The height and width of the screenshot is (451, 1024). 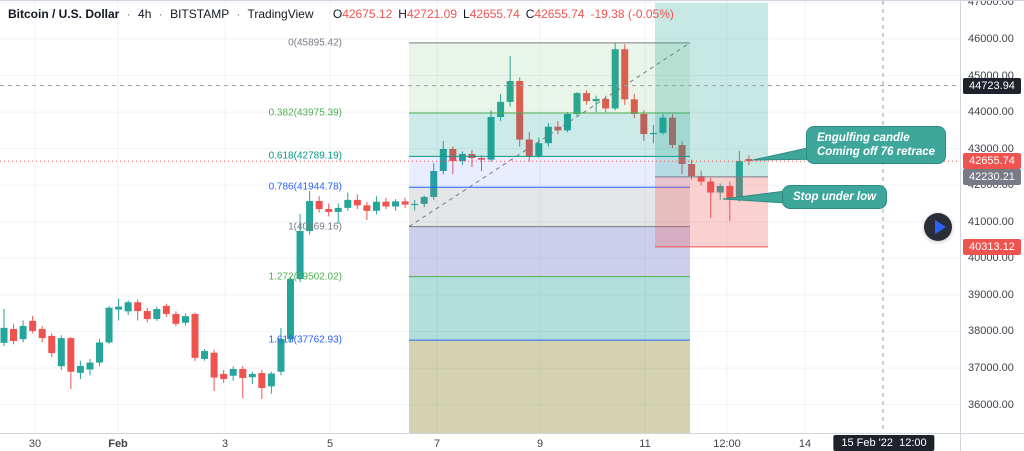 I want to click on axis-corner, so click(x=992, y=442).